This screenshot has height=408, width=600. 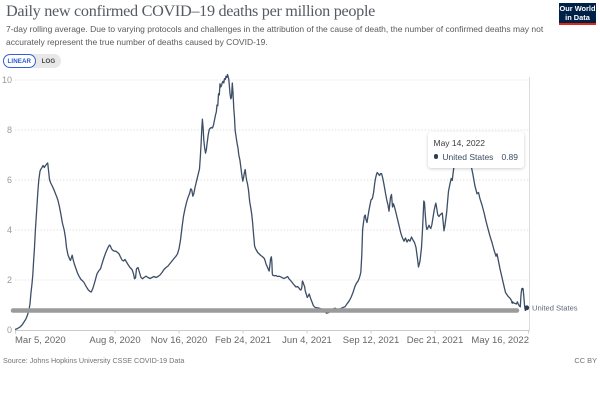 I want to click on svg-text: 2, so click(x=9, y=280).